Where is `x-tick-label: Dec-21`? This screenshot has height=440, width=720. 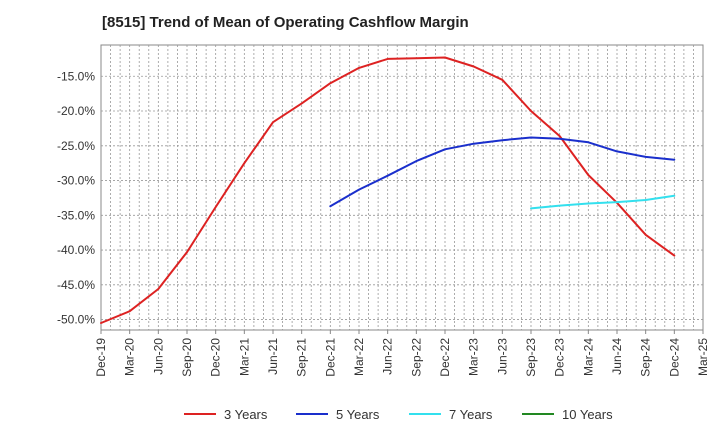
x-tick-label: Dec-21 is located at coordinates (330, 357).